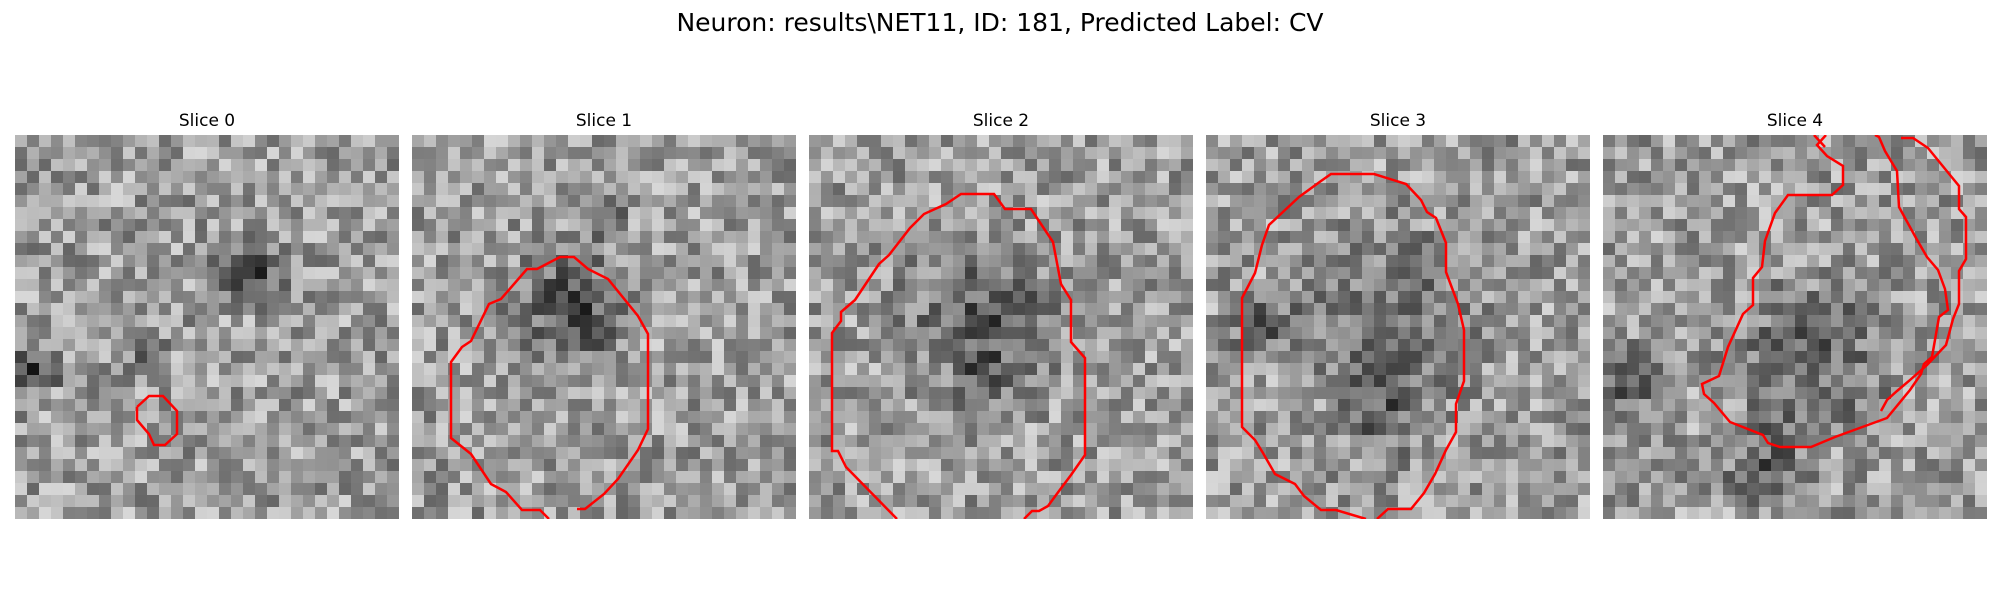  What do you see at coordinates (207, 121) in the screenshot?
I see `slice-title: Slice 0` at bounding box center [207, 121].